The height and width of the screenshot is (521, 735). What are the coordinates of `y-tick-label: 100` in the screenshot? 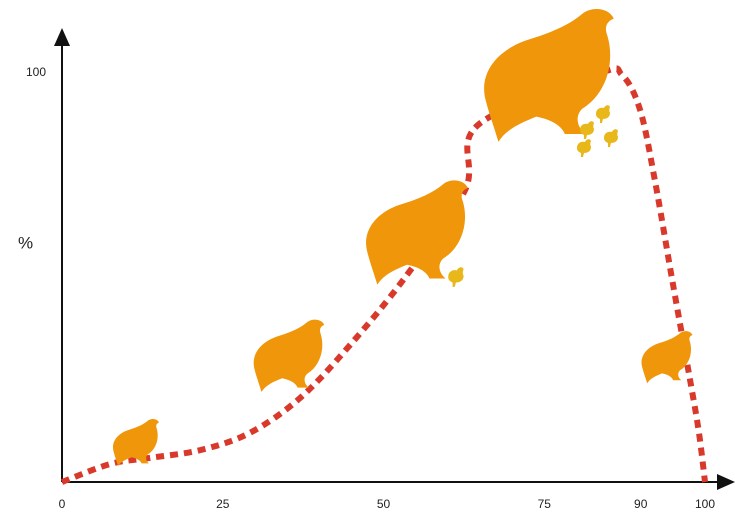 It's located at (36, 72).